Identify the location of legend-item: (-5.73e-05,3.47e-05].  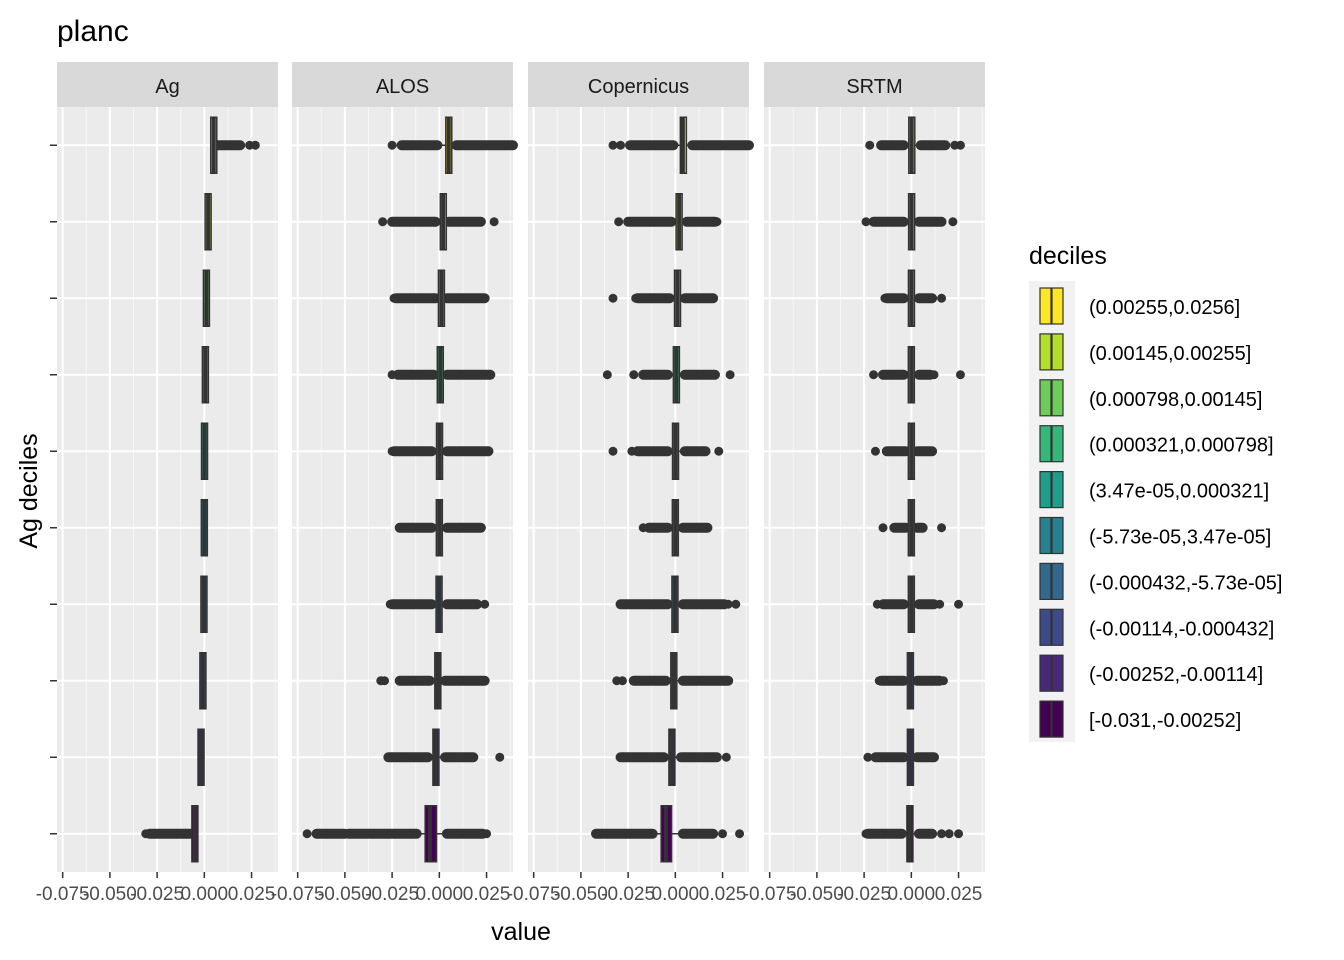
(1155, 535).